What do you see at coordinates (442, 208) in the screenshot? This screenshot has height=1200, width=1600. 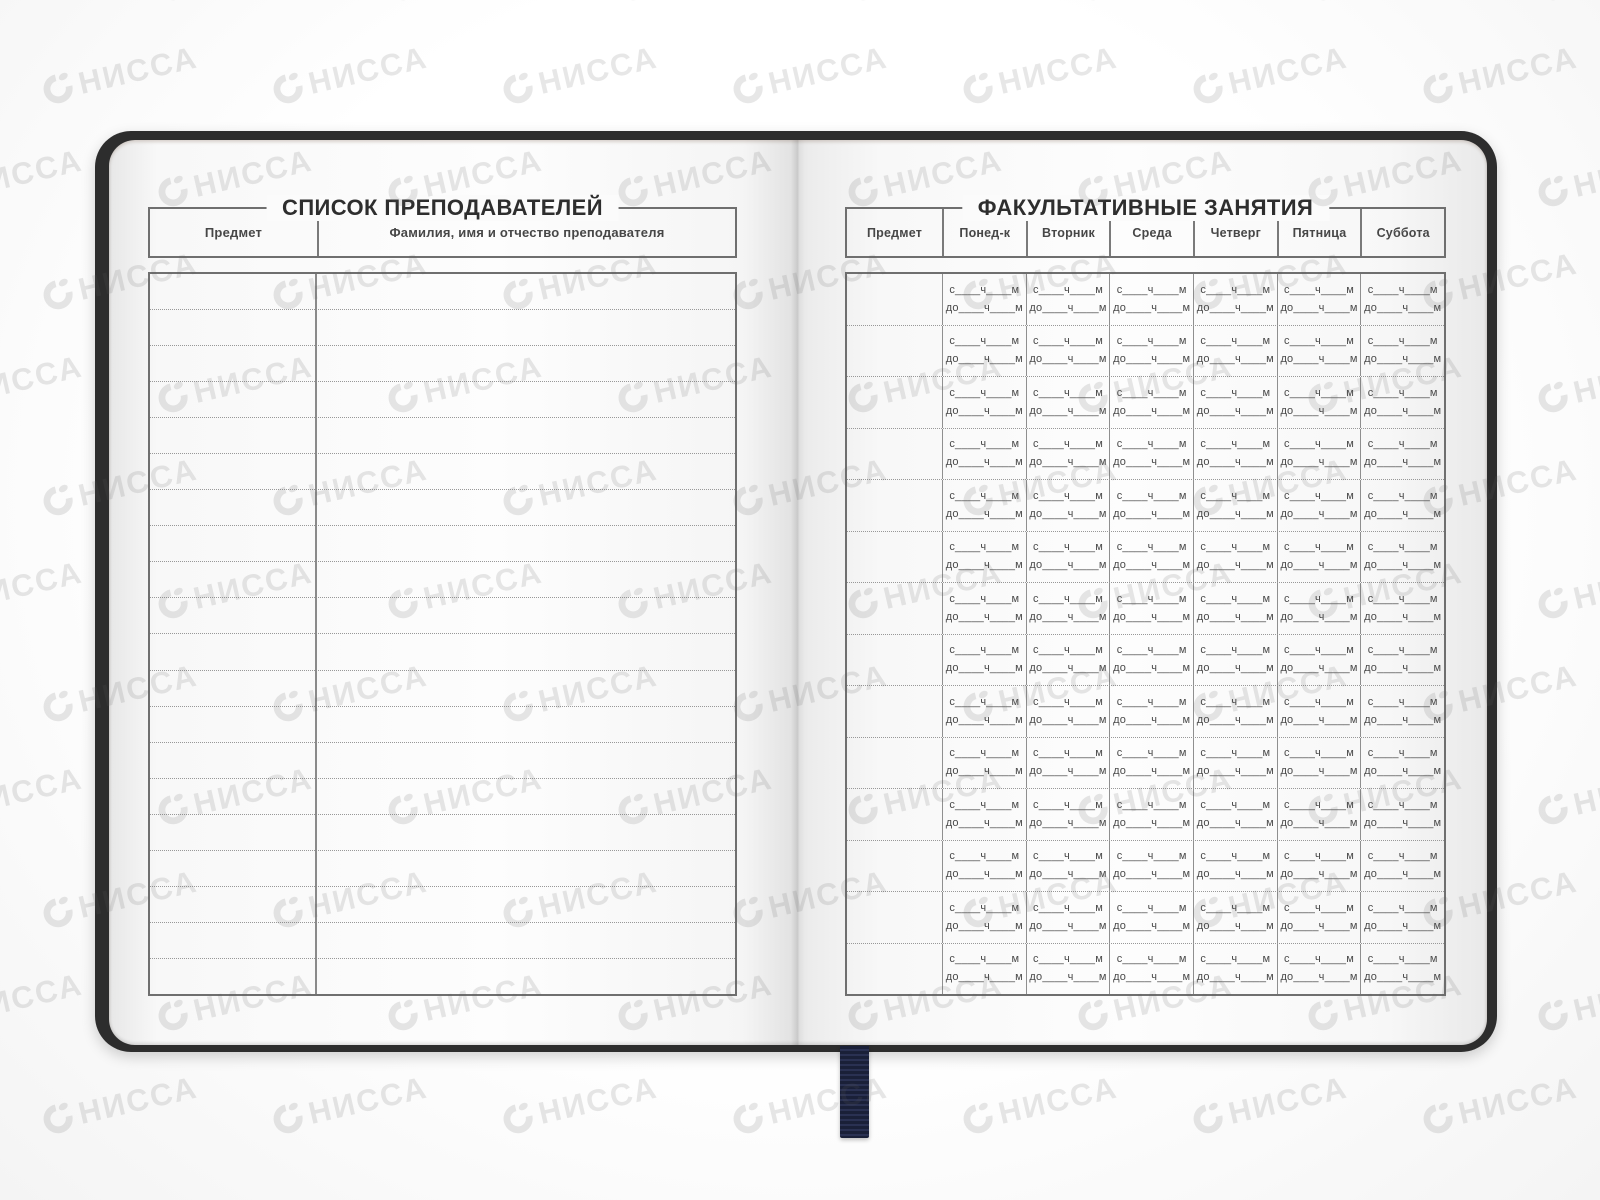 I see `left-page-title: СПИСОК ПРЕПОДАВАТЕЛЕЙ` at bounding box center [442, 208].